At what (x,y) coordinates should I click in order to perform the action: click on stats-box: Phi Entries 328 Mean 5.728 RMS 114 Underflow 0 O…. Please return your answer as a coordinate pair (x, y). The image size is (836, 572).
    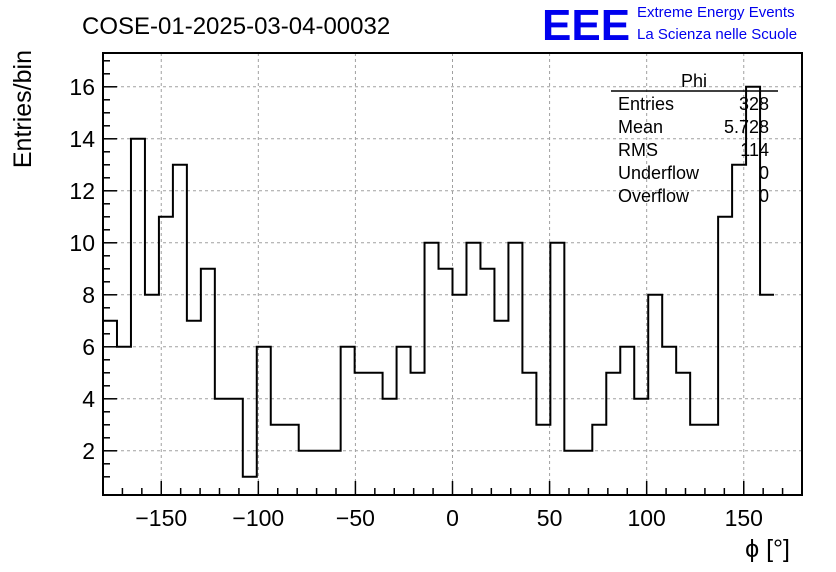
    Looking at the image, I should click on (694, 138).